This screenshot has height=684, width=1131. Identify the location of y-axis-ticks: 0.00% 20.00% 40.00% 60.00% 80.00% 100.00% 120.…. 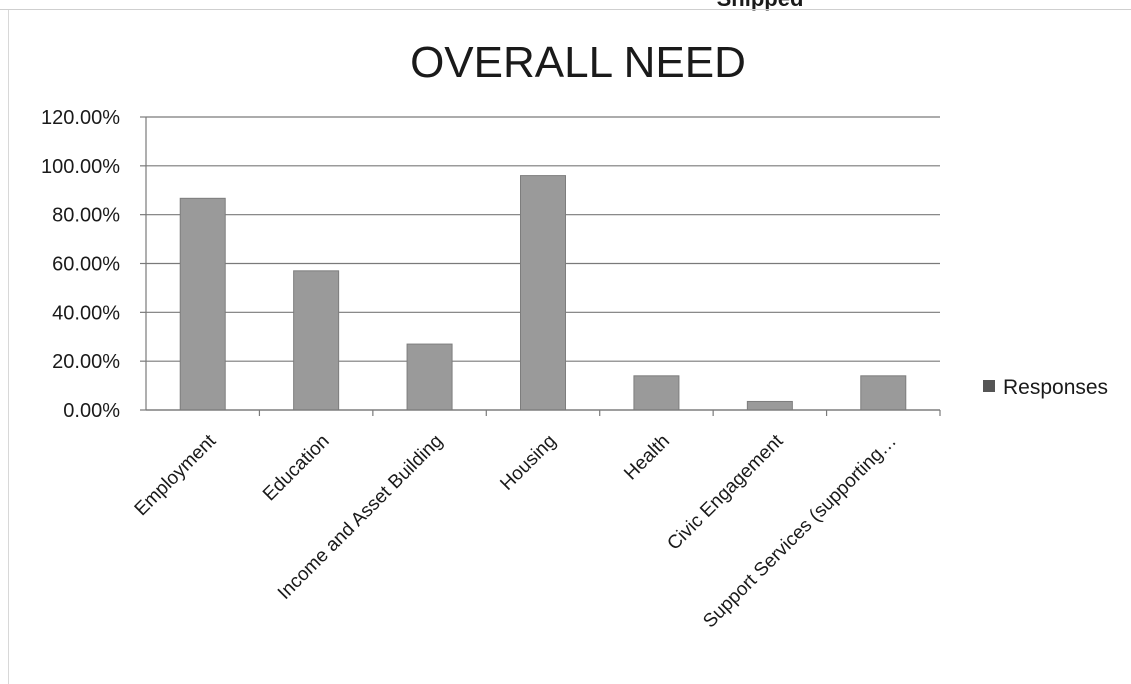
(93, 264).